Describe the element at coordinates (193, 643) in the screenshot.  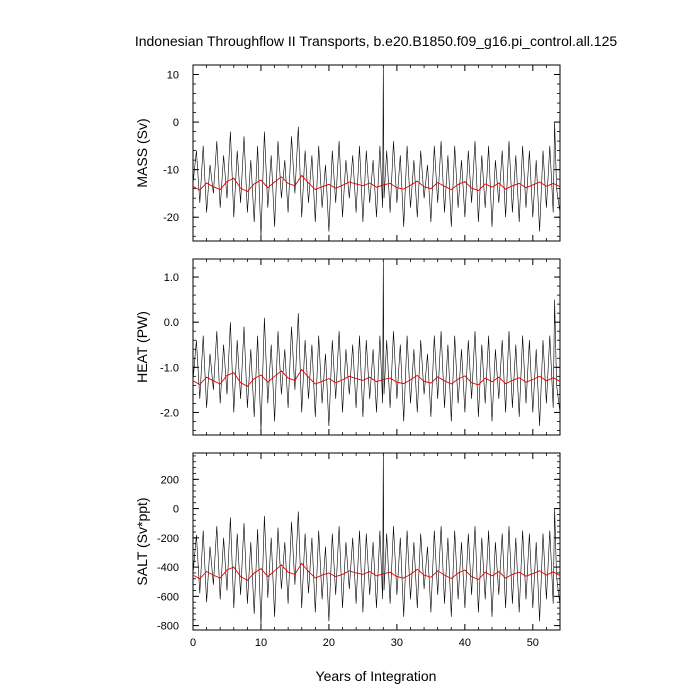
I see `salt-x-tick-label: 0` at that location.